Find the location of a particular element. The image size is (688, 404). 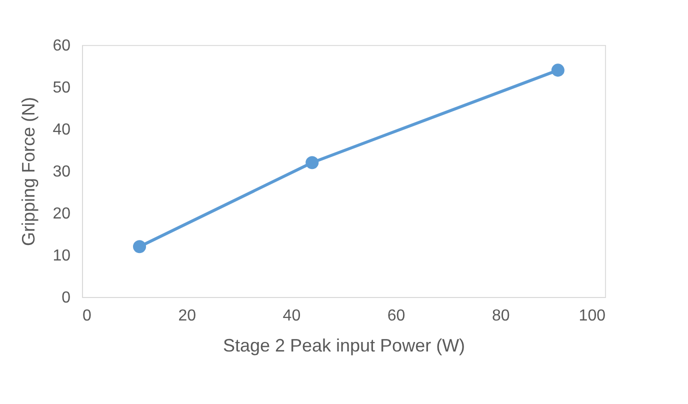

y-tick-label: 30 is located at coordinates (61, 172).